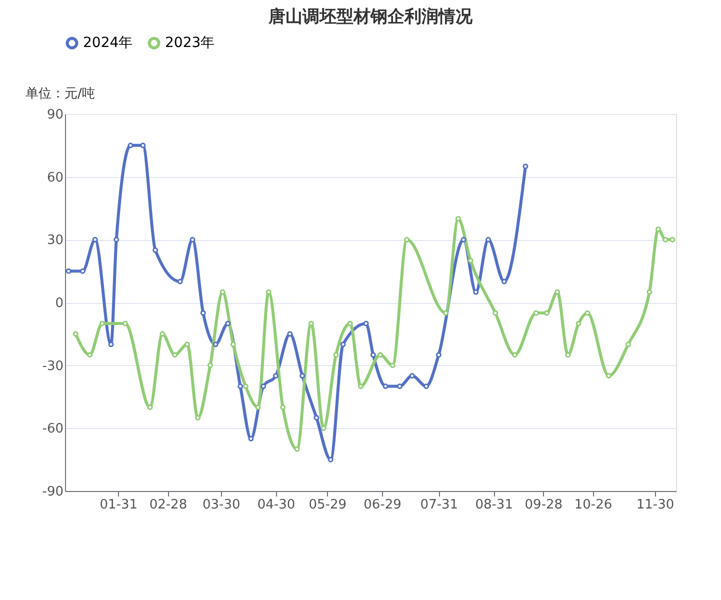  I want to click on x-tick-label: 06-29, so click(383, 505).